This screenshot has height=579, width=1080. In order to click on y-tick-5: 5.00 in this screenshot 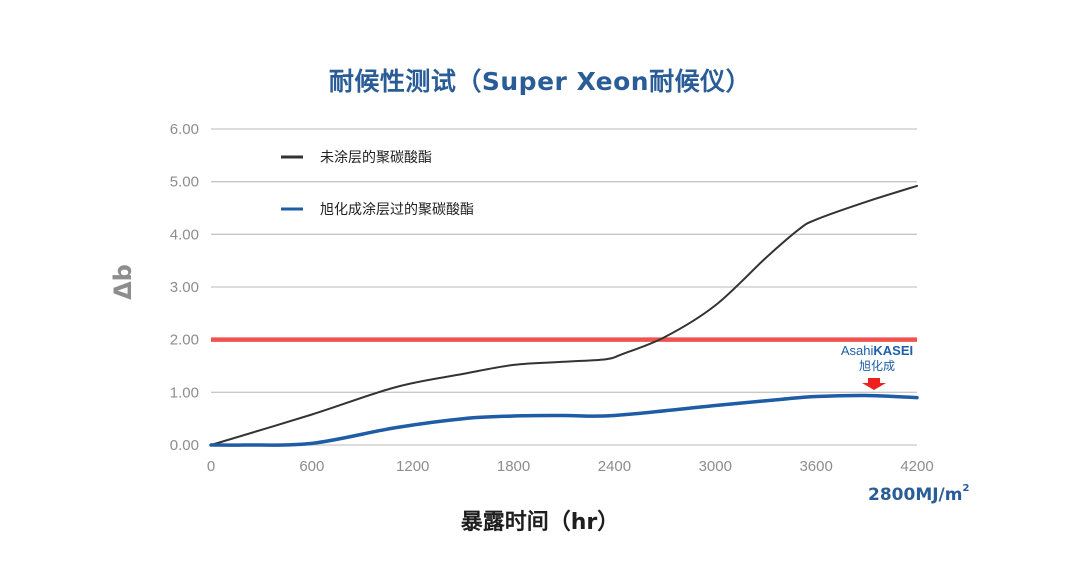, I will do `click(184, 182)`.